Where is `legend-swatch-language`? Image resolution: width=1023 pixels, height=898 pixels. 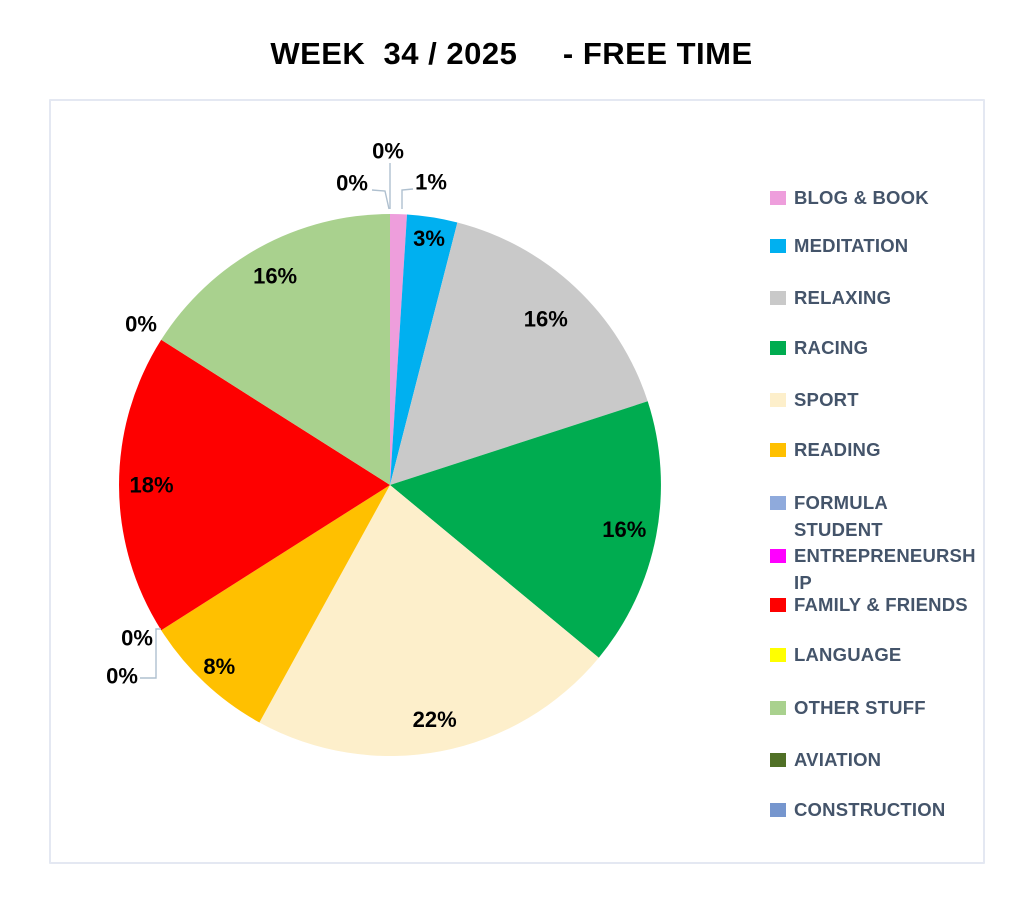 legend-swatch-language is located at coordinates (778, 655).